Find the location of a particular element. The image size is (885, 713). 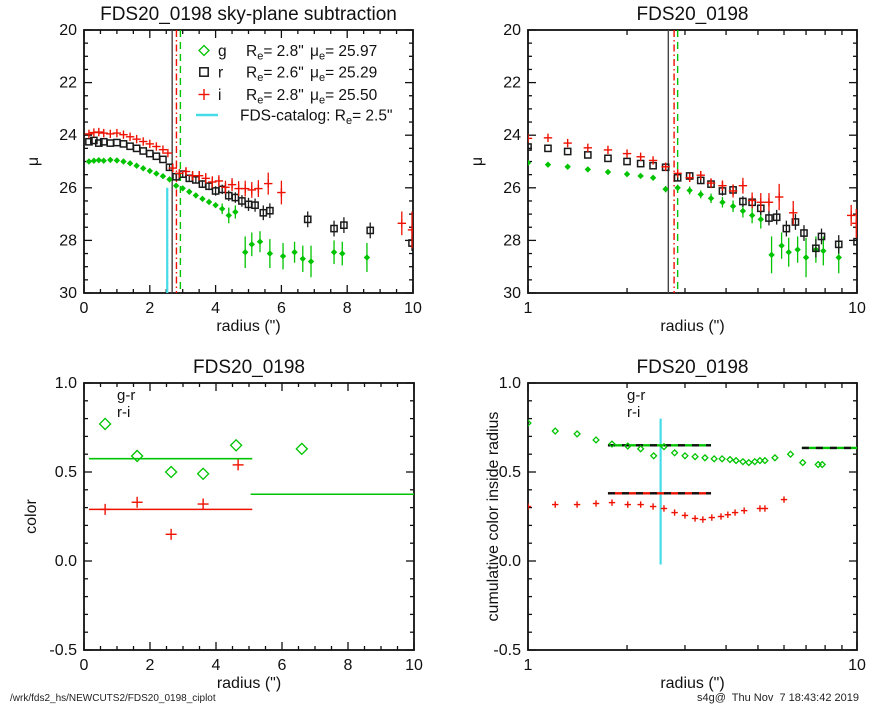

bottom-left-frame is located at coordinates (249, 516).